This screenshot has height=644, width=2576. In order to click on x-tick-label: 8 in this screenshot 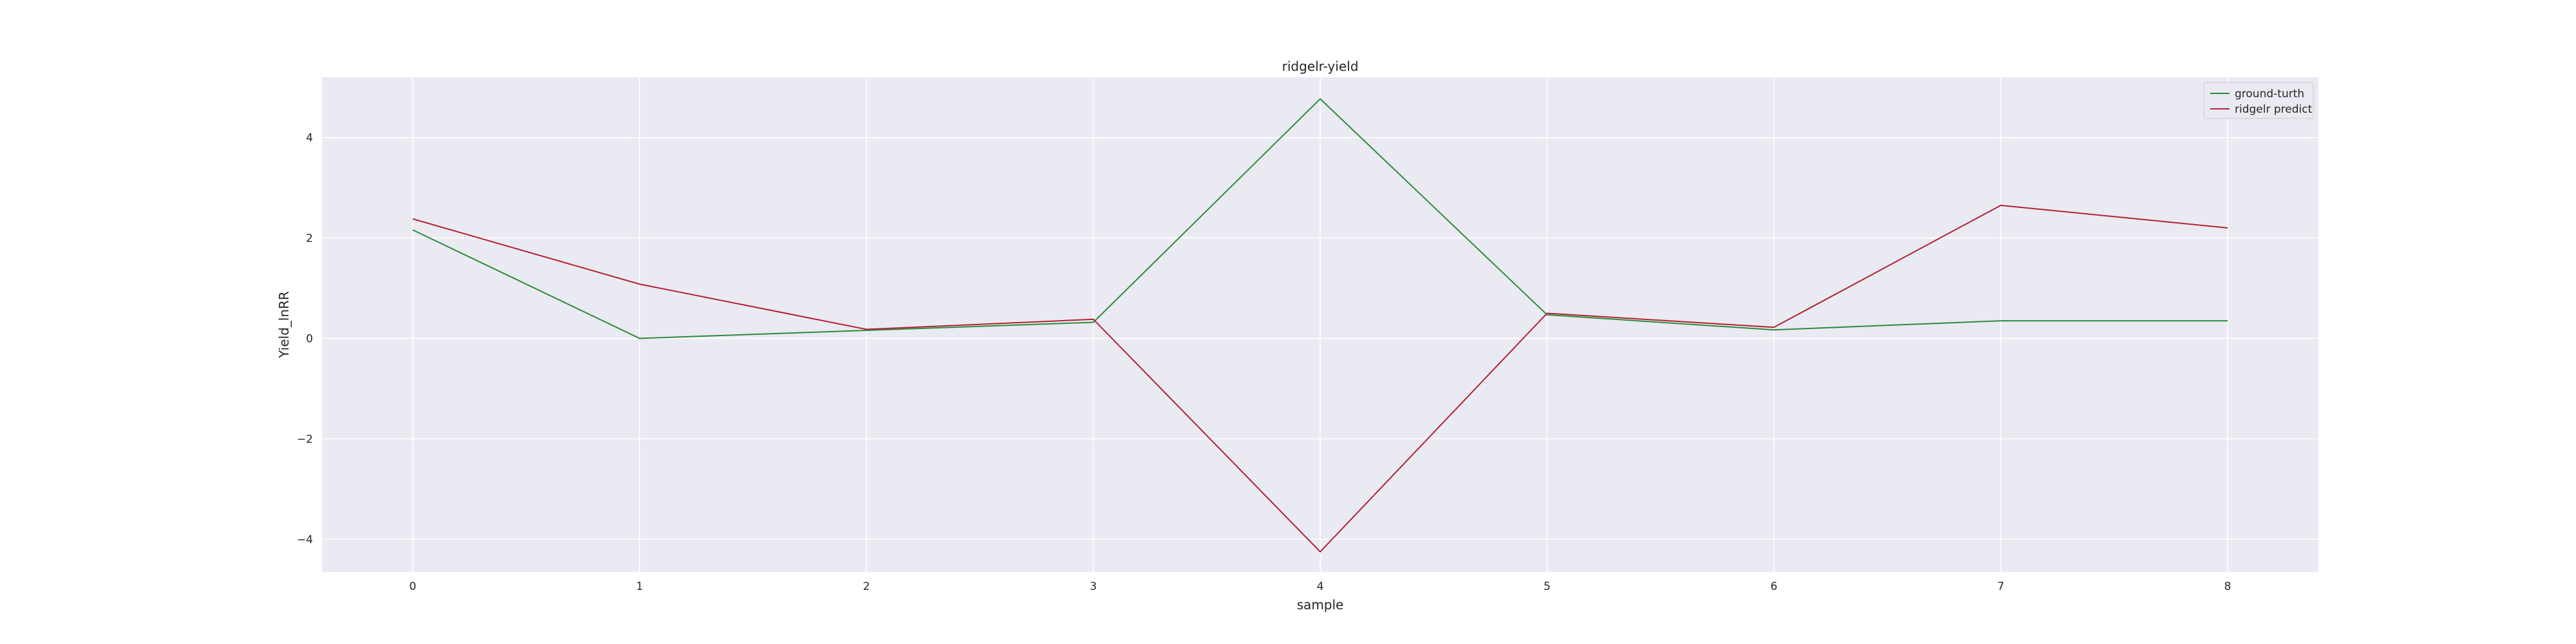, I will do `click(2227, 587)`.